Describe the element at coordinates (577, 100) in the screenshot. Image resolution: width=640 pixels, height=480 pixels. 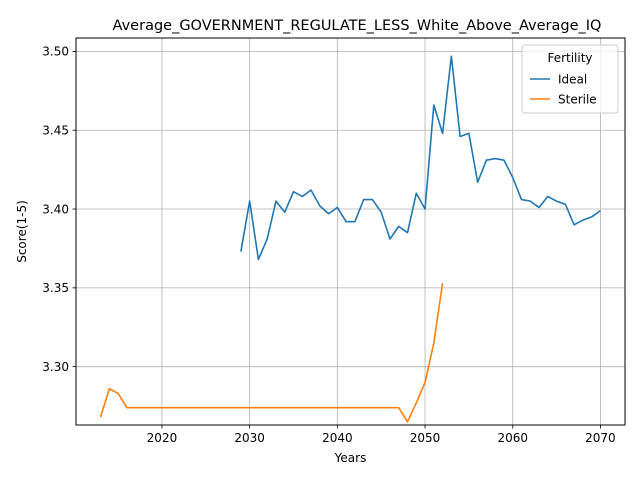
I see `legend-label-sterile: Sterile` at that location.